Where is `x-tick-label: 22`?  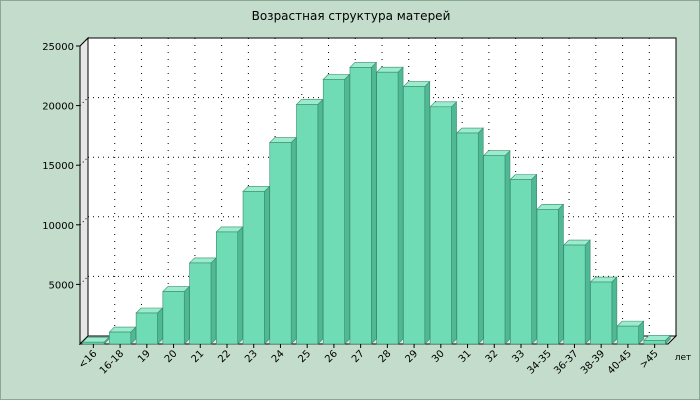
x-tick-label: 22 is located at coordinates (224, 356).